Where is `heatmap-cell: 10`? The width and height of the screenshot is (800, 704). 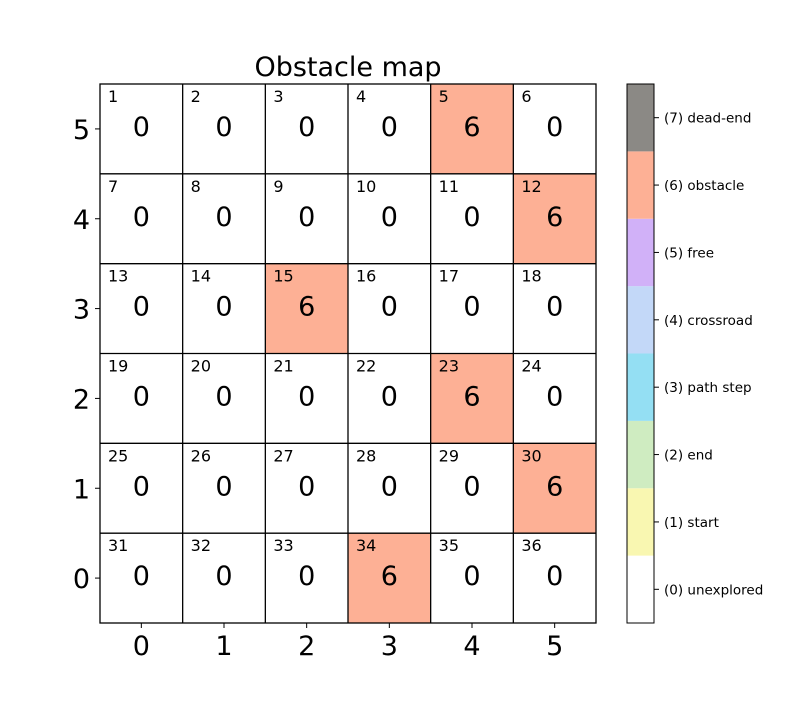 heatmap-cell: 10 is located at coordinates (141, 129).